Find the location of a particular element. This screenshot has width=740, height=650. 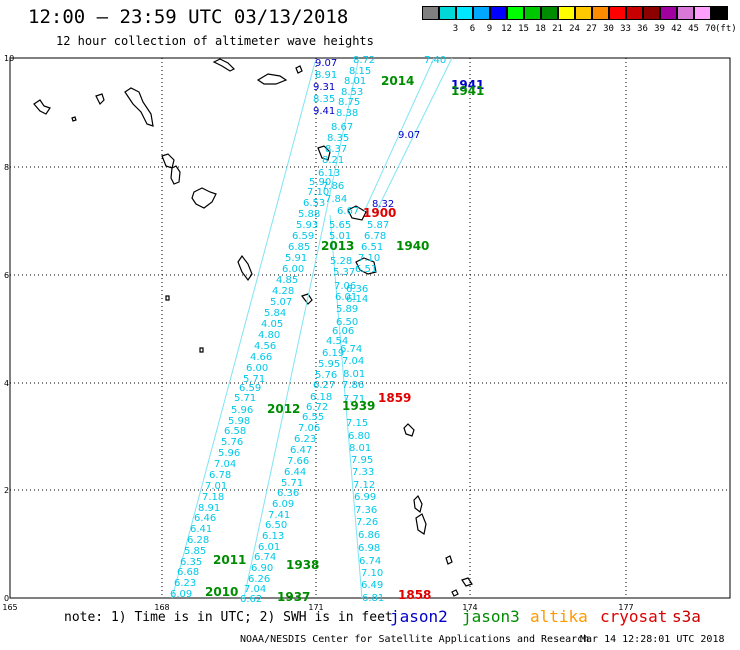

swh-value: 6.13 is located at coordinates (273, 536).